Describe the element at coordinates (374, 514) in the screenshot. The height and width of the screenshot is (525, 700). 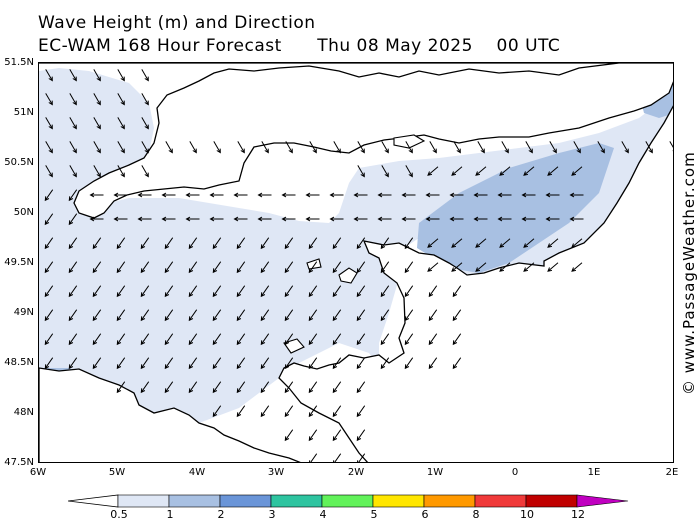
I see `legend-tick: 5` at that location.